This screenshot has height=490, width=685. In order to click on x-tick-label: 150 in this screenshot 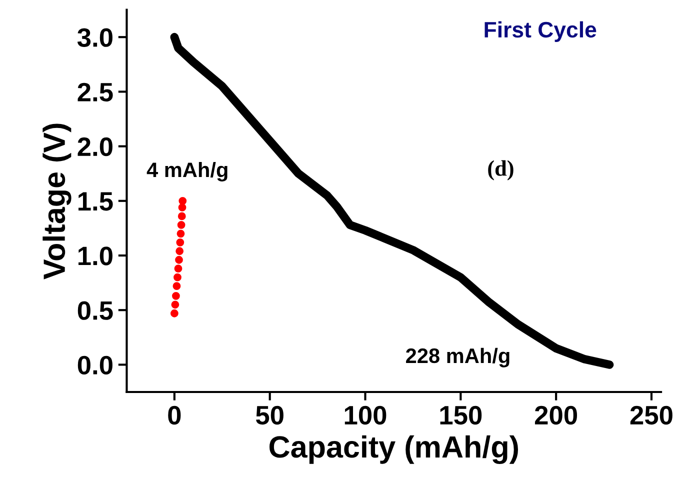, I will do `click(461, 415)`.